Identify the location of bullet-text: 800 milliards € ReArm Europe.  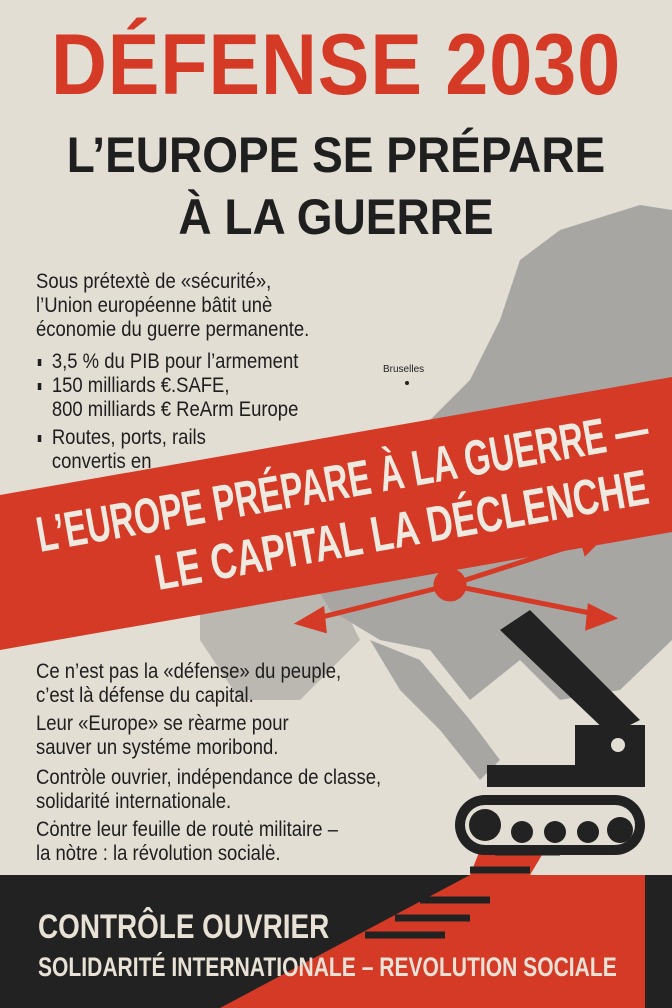
(175, 409).